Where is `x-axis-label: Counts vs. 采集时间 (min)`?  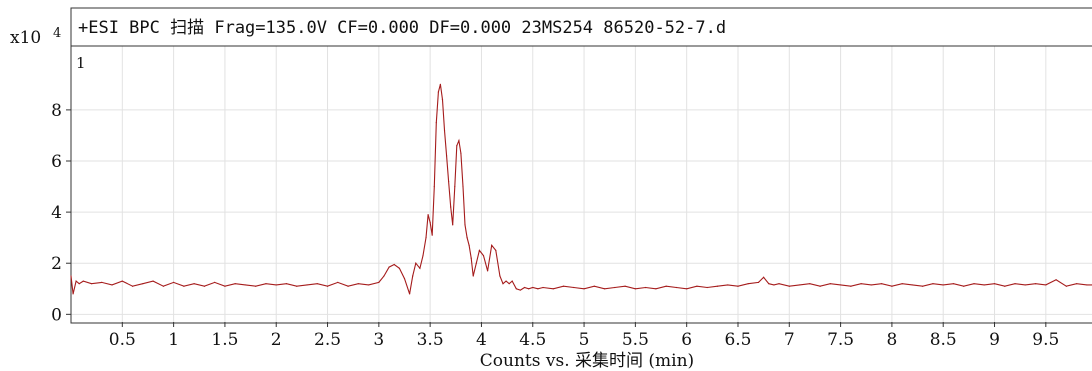 x-axis-label: Counts vs. 采集时间 (min) is located at coordinates (587, 361).